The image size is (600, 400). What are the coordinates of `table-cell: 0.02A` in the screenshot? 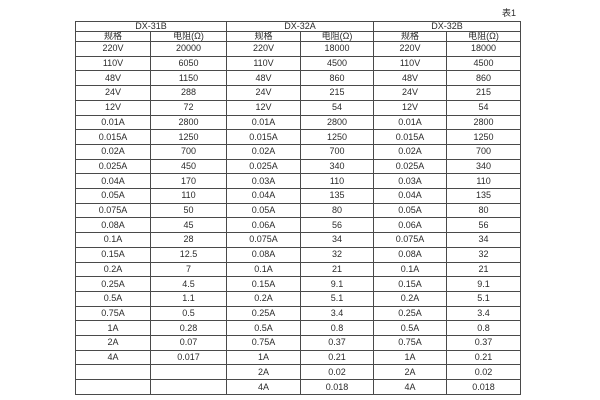 It's located at (113, 151).